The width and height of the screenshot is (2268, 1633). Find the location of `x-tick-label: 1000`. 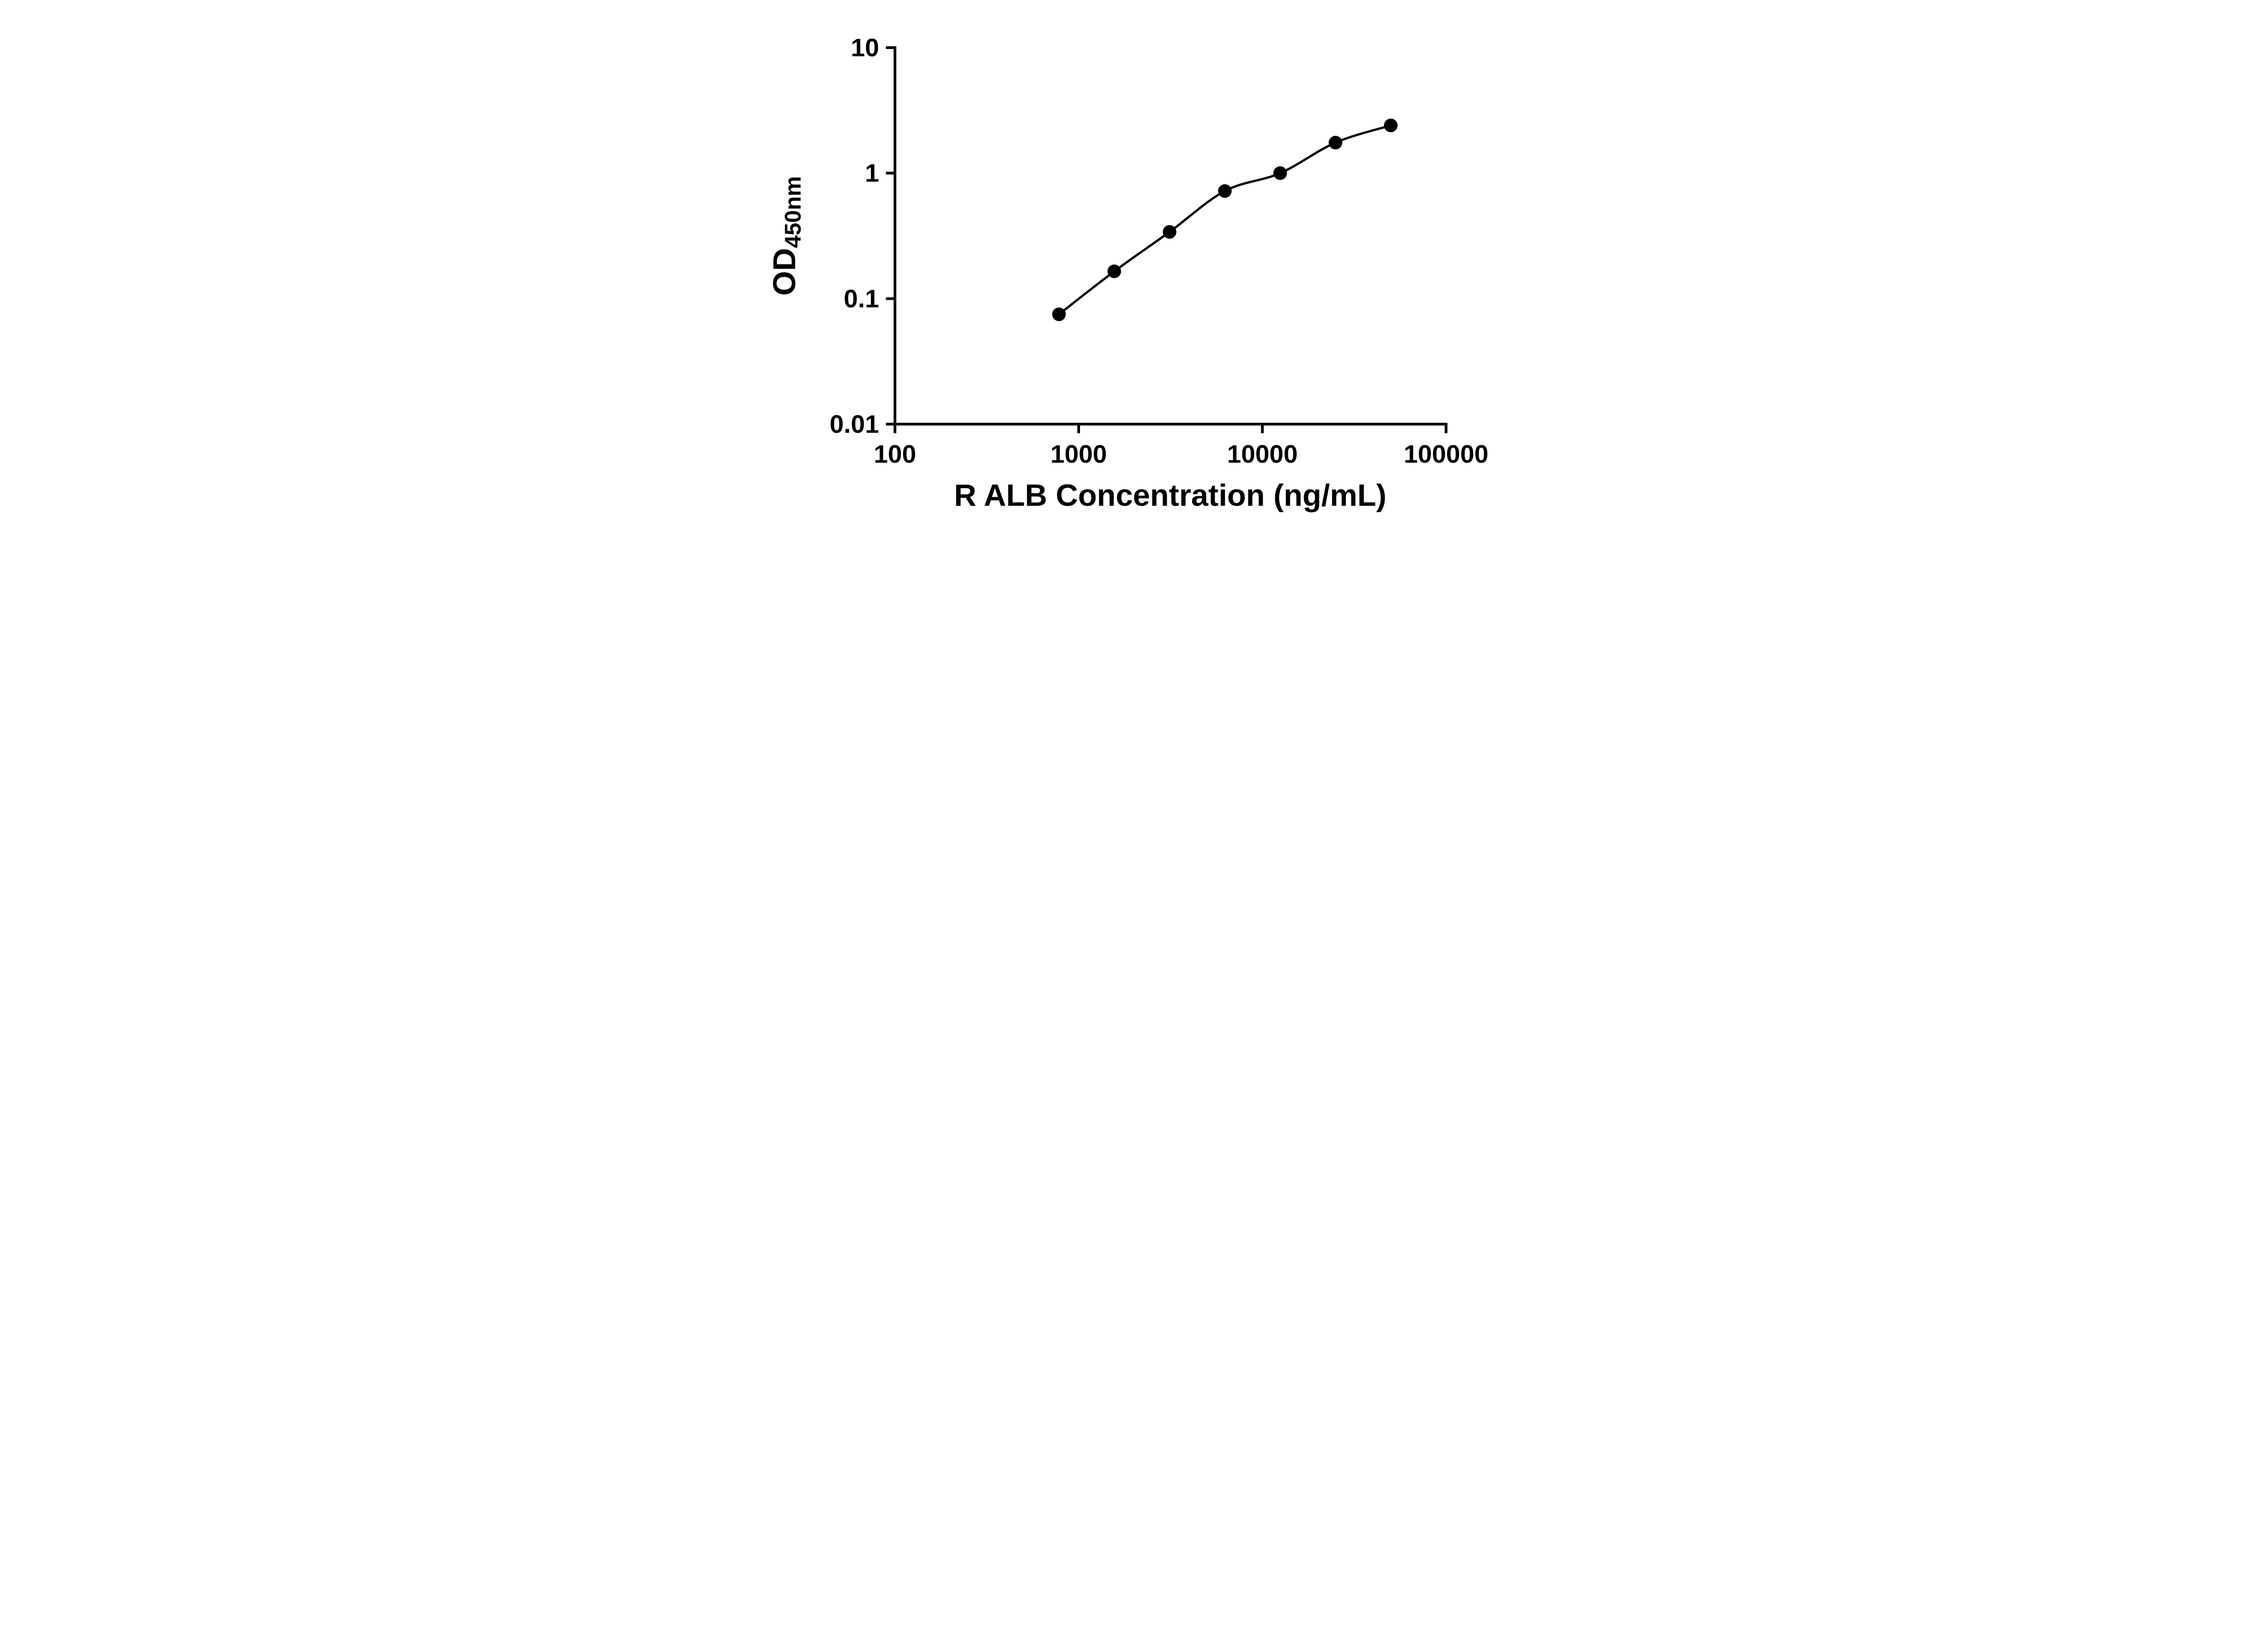

x-tick-label: 1000 is located at coordinates (1079, 454).